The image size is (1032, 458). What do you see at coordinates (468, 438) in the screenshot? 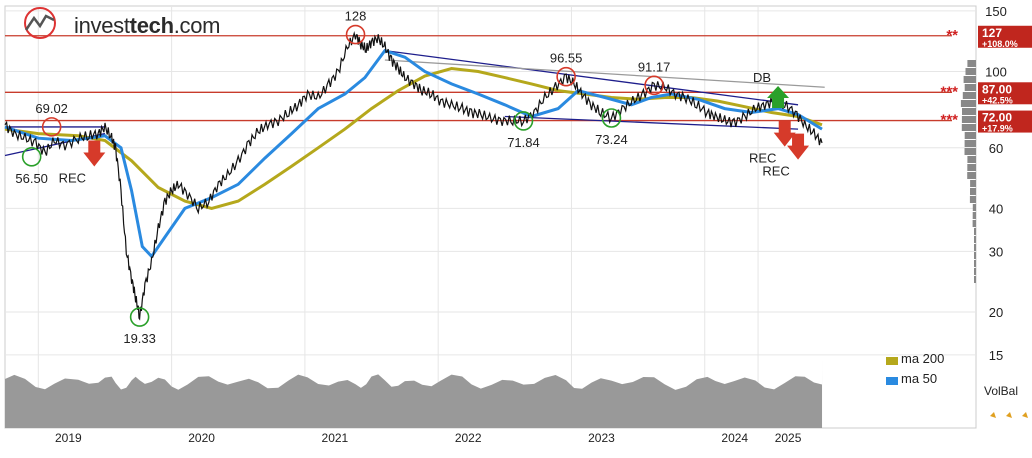
I see `x-tick-label: 2022` at bounding box center [468, 438].